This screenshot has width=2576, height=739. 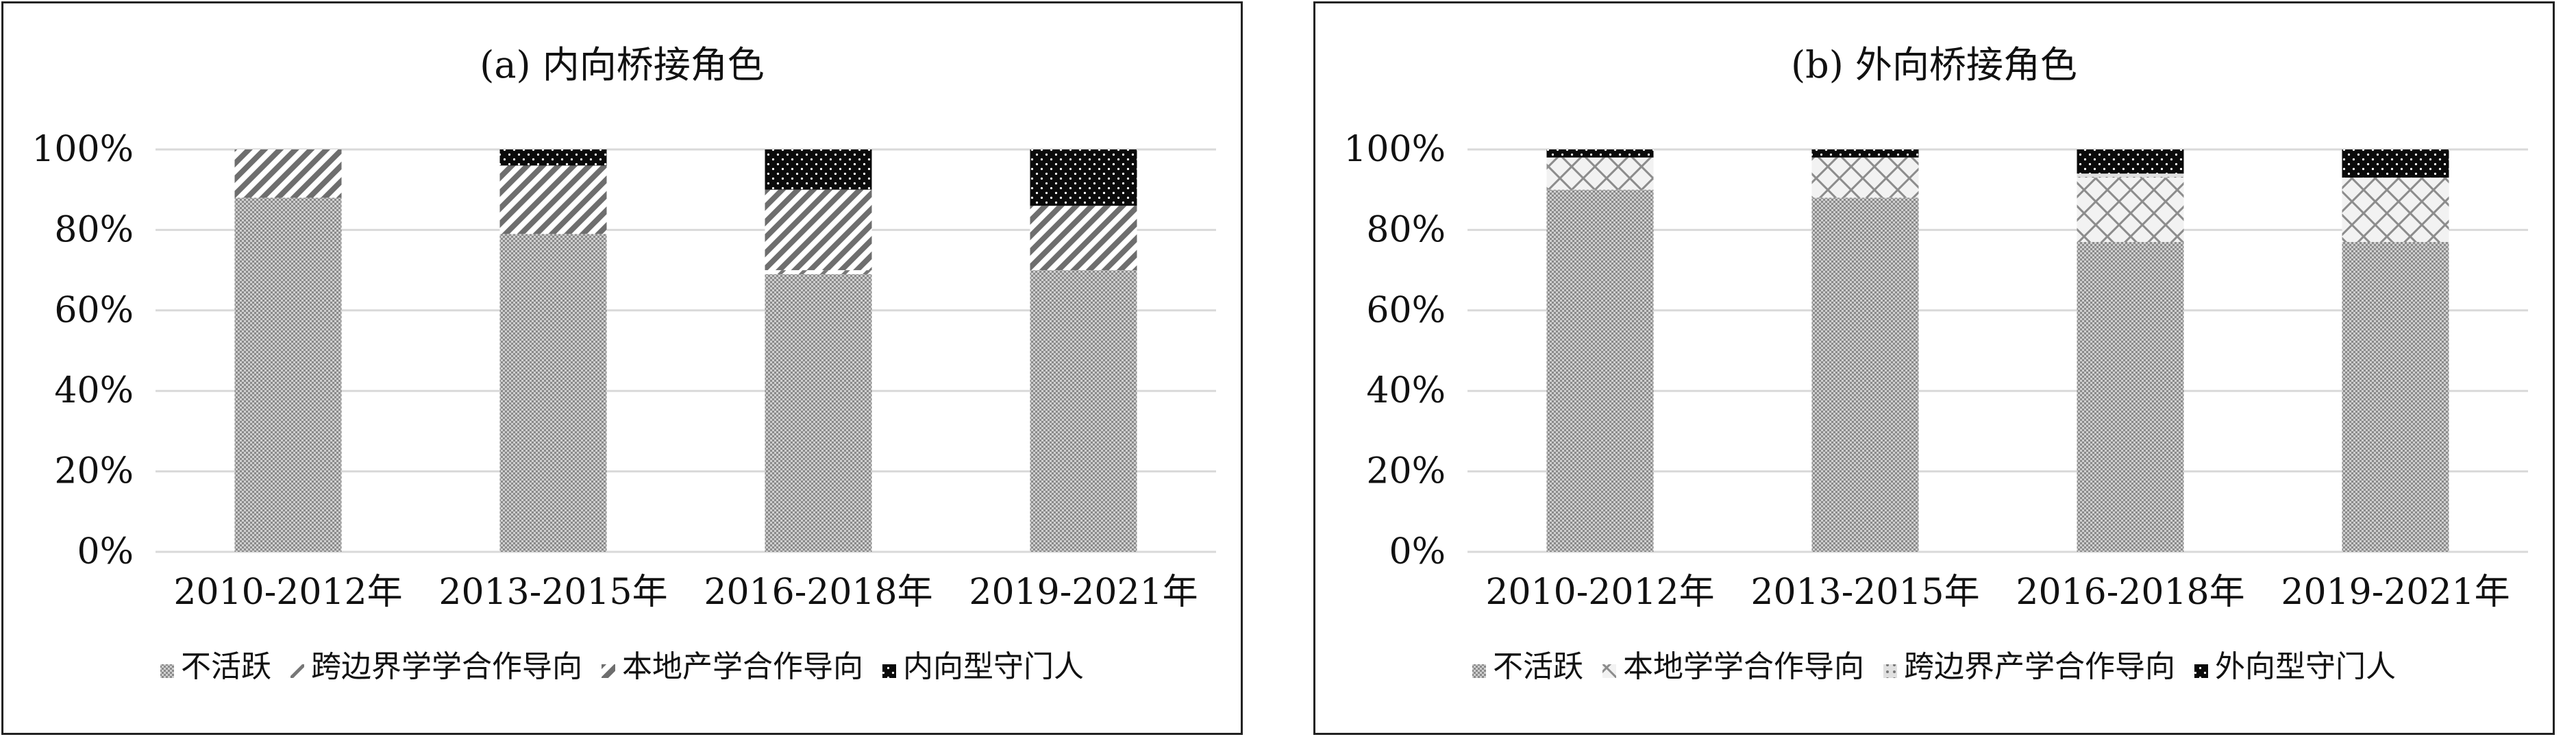 I want to click on legend-label: 跨边界学学合作导向, so click(x=446, y=666).